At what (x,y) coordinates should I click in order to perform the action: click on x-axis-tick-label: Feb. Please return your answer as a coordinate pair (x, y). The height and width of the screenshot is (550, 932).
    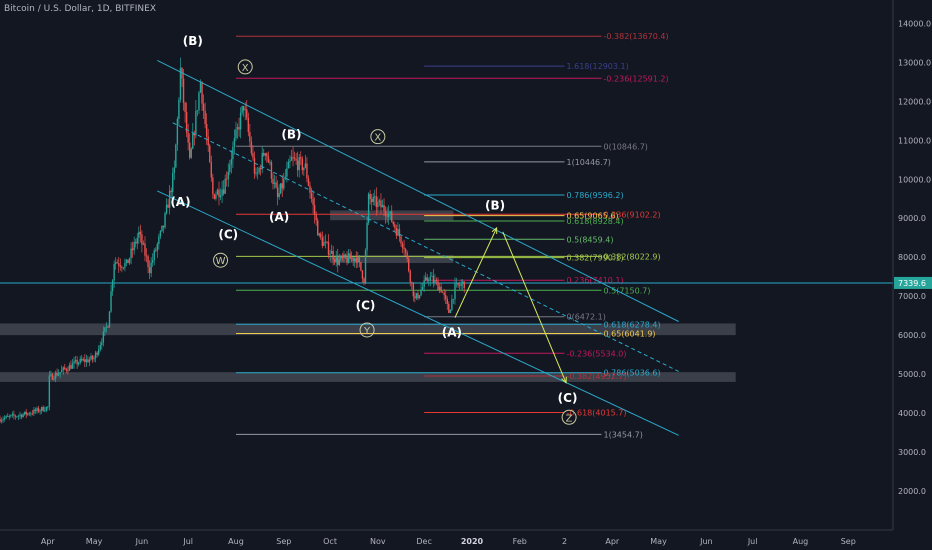
    Looking at the image, I should click on (520, 541).